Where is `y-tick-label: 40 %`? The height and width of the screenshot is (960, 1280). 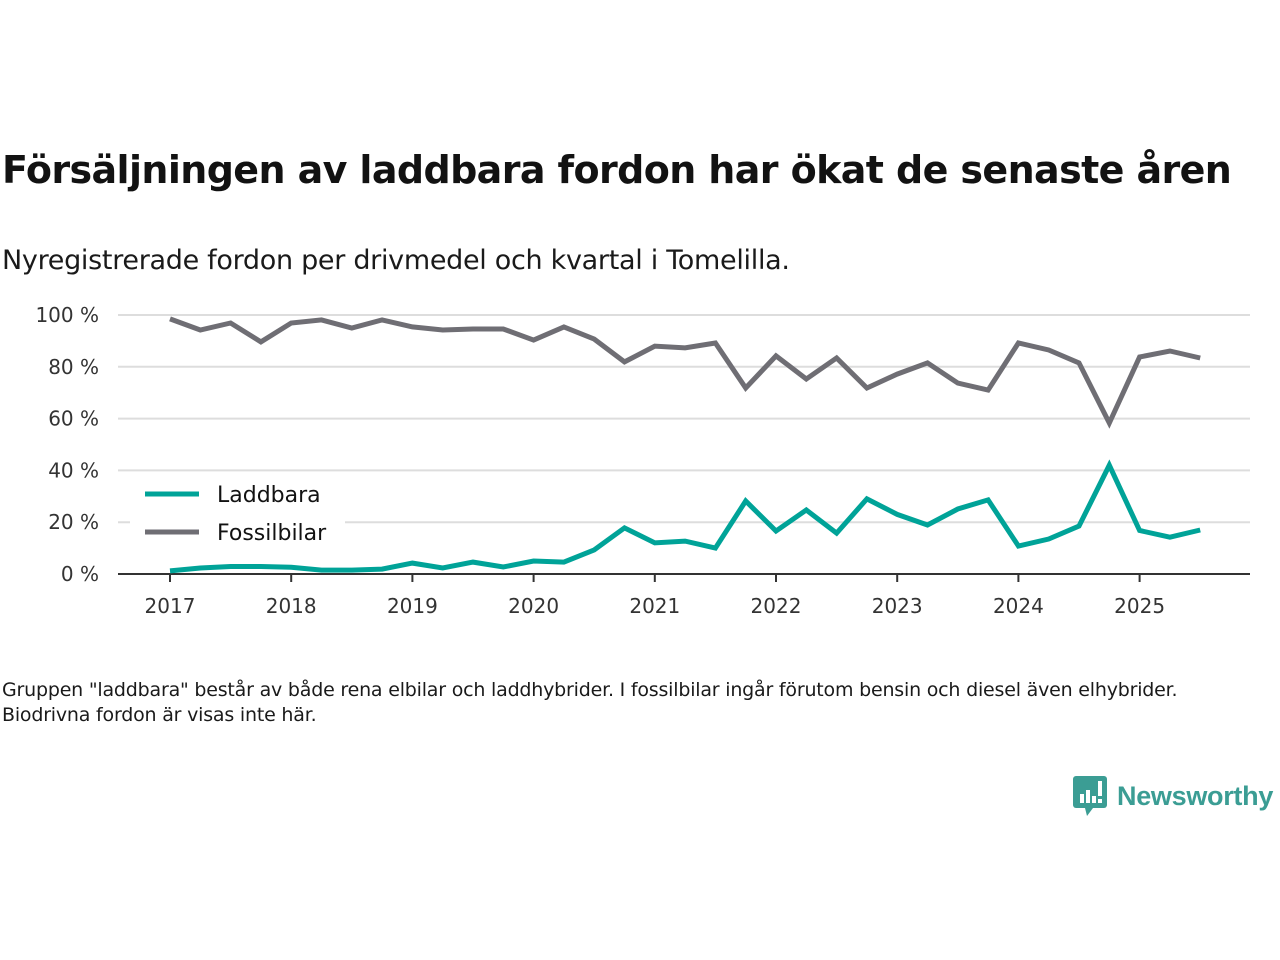
y-tick-label: 40 % is located at coordinates (73, 470).